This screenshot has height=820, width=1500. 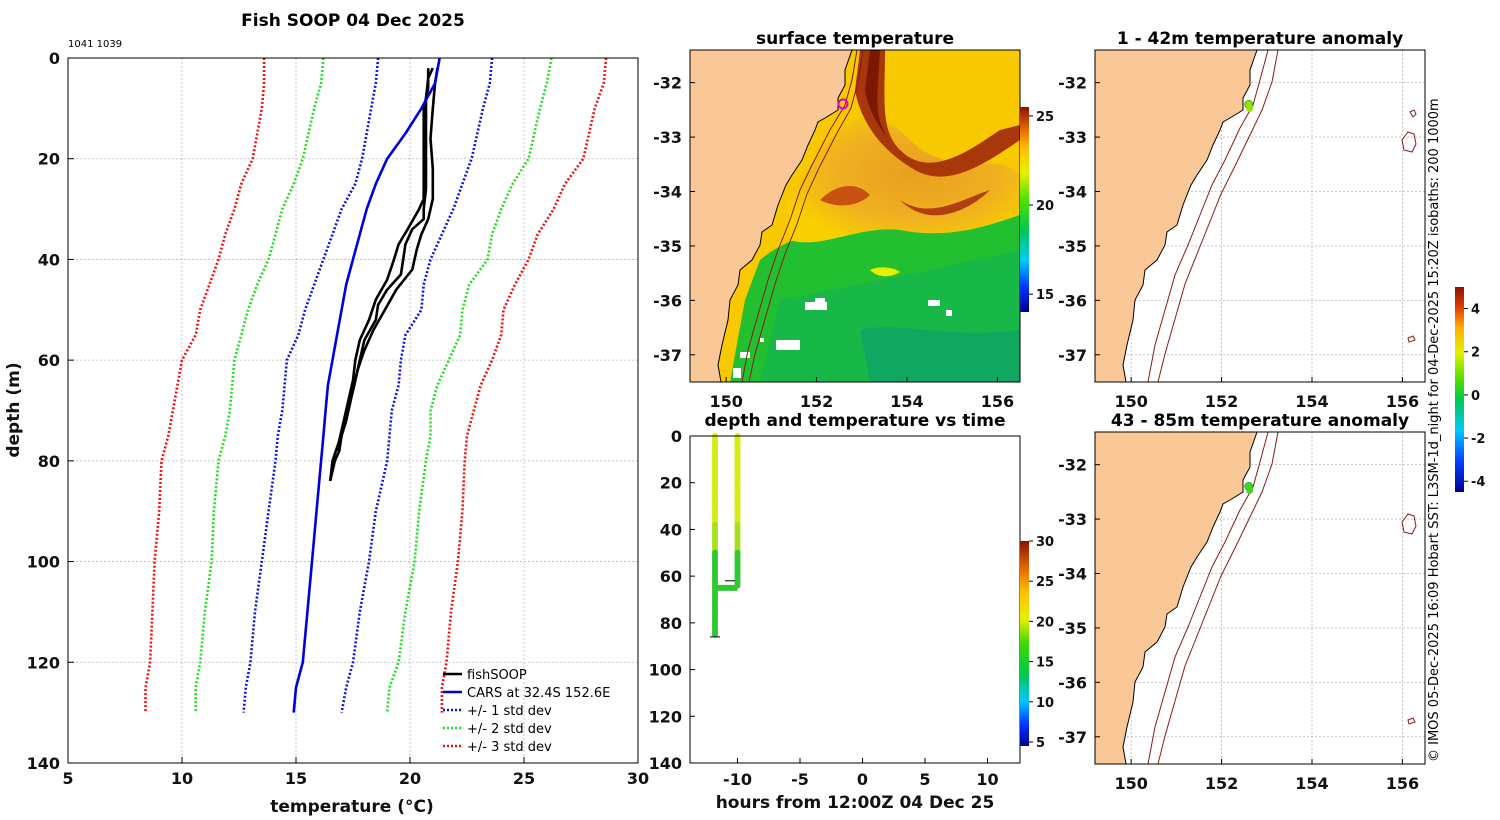 What do you see at coordinates (43, 662) in the screenshot?
I see `profile-y-tick-label: 120` at bounding box center [43, 662].